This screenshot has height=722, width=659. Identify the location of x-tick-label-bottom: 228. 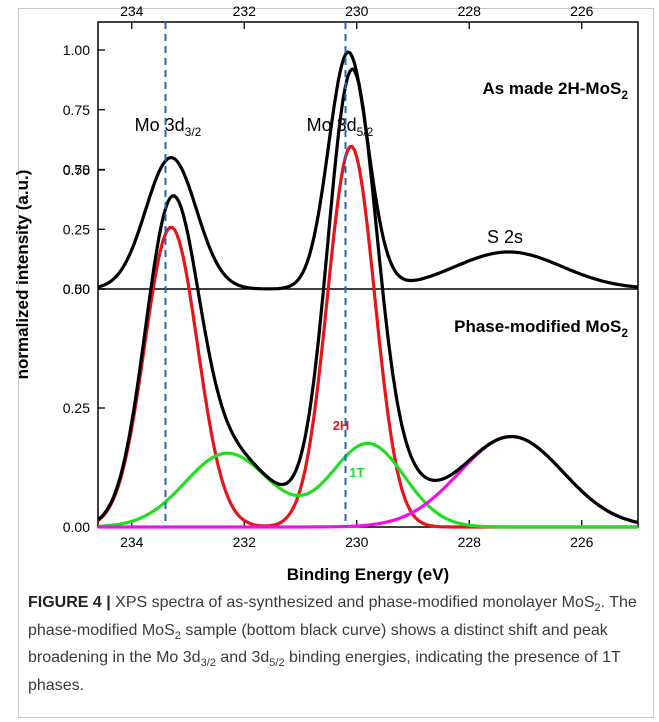
(470, 542).